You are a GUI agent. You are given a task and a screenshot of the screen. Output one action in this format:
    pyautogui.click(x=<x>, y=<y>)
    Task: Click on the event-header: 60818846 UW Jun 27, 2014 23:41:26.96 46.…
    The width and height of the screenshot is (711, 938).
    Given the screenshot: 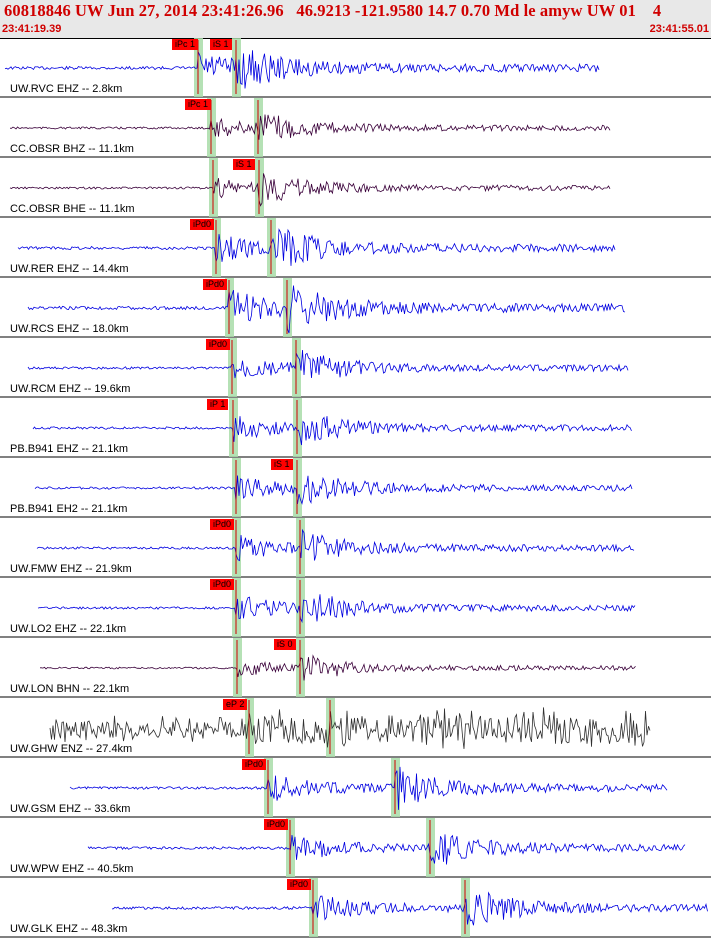 What is the action you would take?
    pyautogui.click(x=355, y=19)
    